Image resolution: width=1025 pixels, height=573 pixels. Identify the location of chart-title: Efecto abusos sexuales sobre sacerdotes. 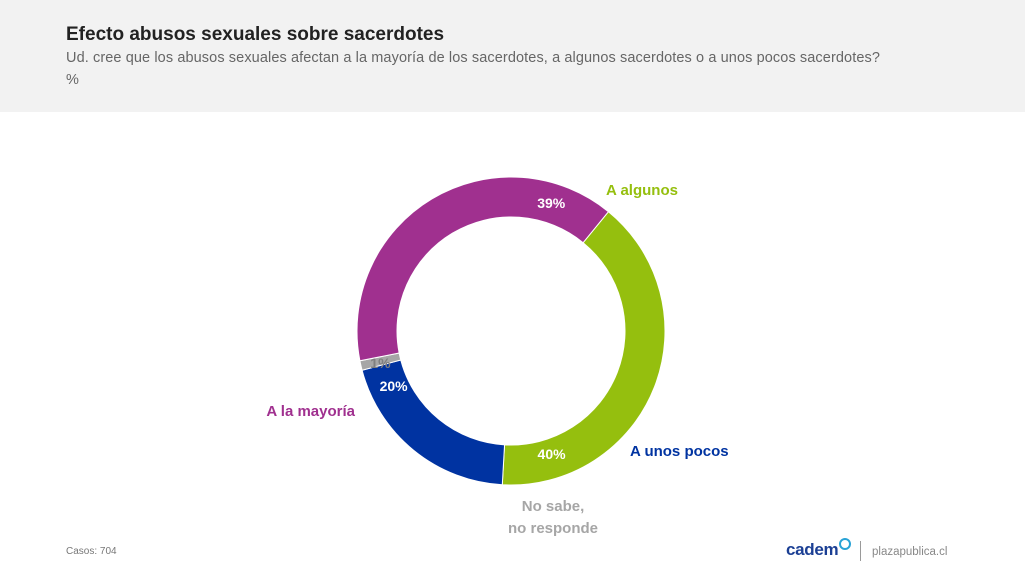
(255, 34).